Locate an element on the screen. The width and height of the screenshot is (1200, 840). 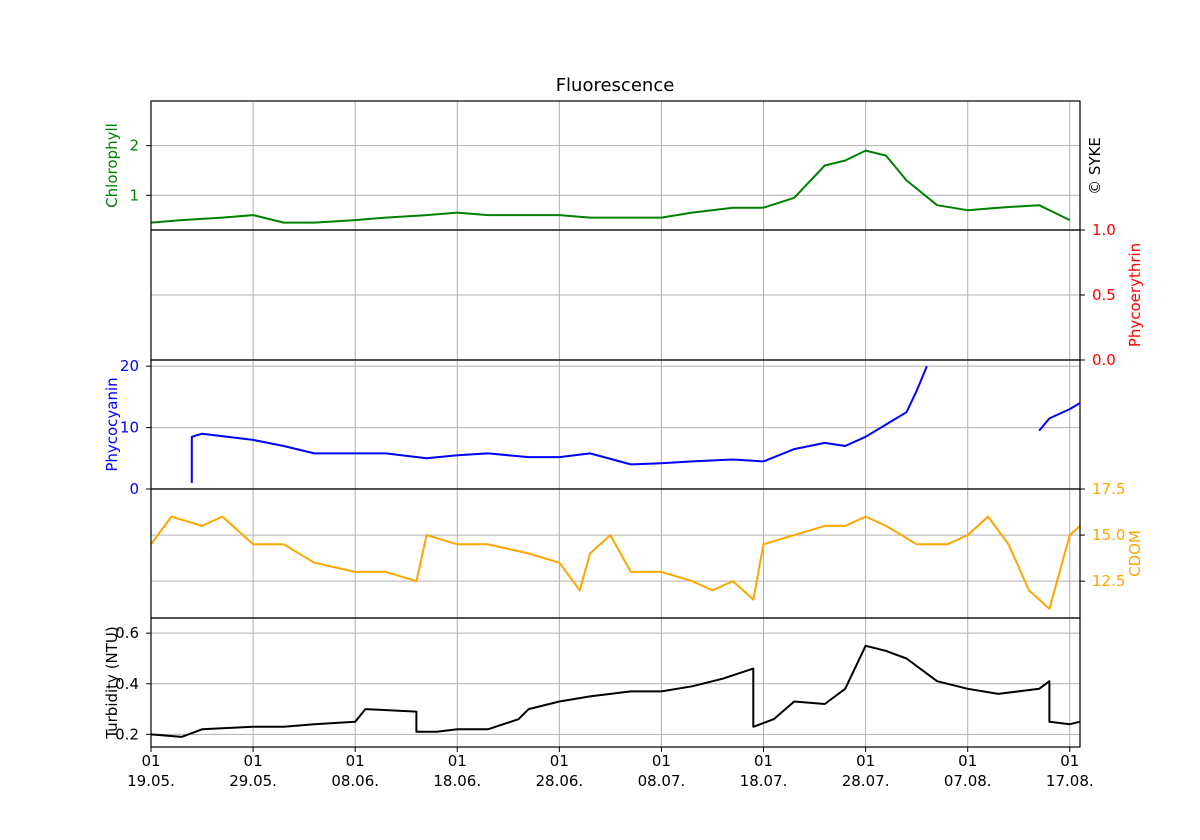
xtick-date-label: 17.08. is located at coordinates (1070, 781).